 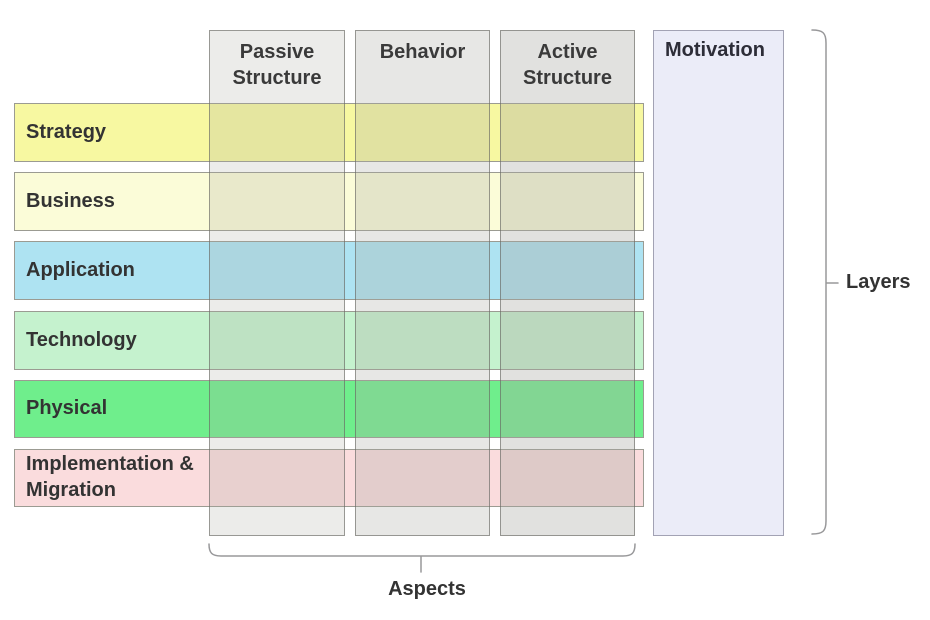 What do you see at coordinates (67, 408) in the screenshot?
I see `row-physical-label: Physical` at bounding box center [67, 408].